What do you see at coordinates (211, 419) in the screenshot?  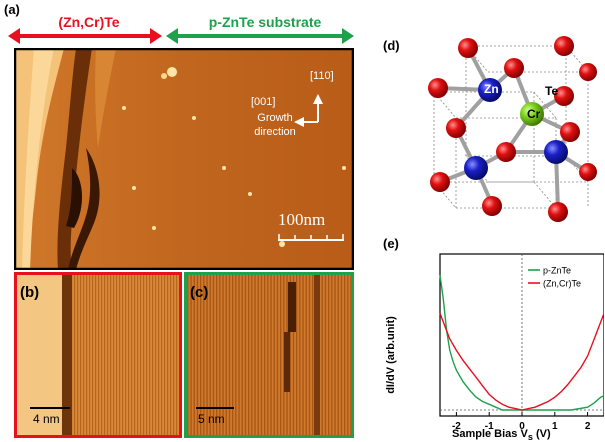 I see `scalebar-5nm: 5 nm` at bounding box center [211, 419].